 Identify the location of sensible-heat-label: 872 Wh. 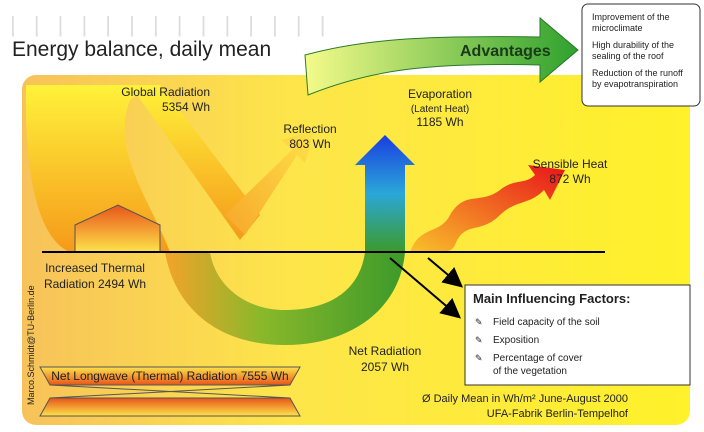
(569, 179).